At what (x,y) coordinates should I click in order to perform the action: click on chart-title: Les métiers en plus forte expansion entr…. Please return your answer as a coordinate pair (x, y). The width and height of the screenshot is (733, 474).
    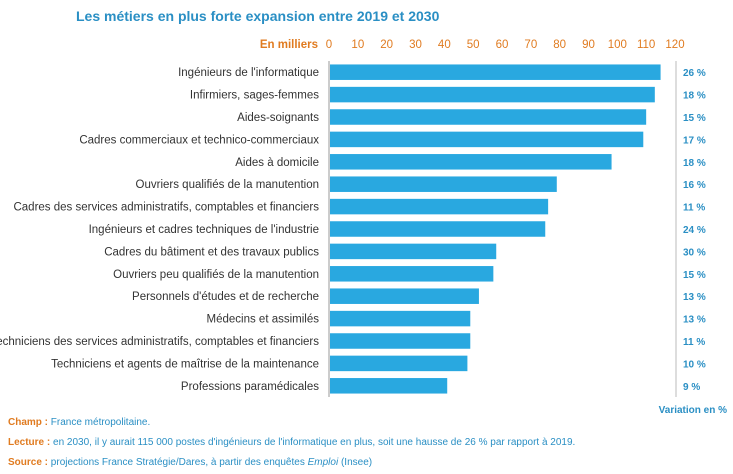
    Looking at the image, I should click on (258, 16).